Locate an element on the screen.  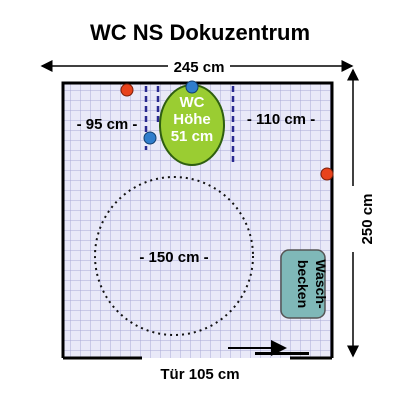
sink-label-line2: becken is located at coordinates (303, 284).